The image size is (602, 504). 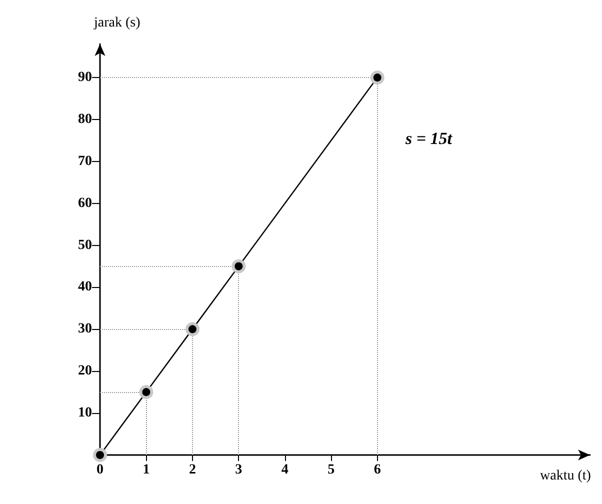 What do you see at coordinates (377, 470) in the screenshot?
I see `x-tick-label: 6` at bounding box center [377, 470].